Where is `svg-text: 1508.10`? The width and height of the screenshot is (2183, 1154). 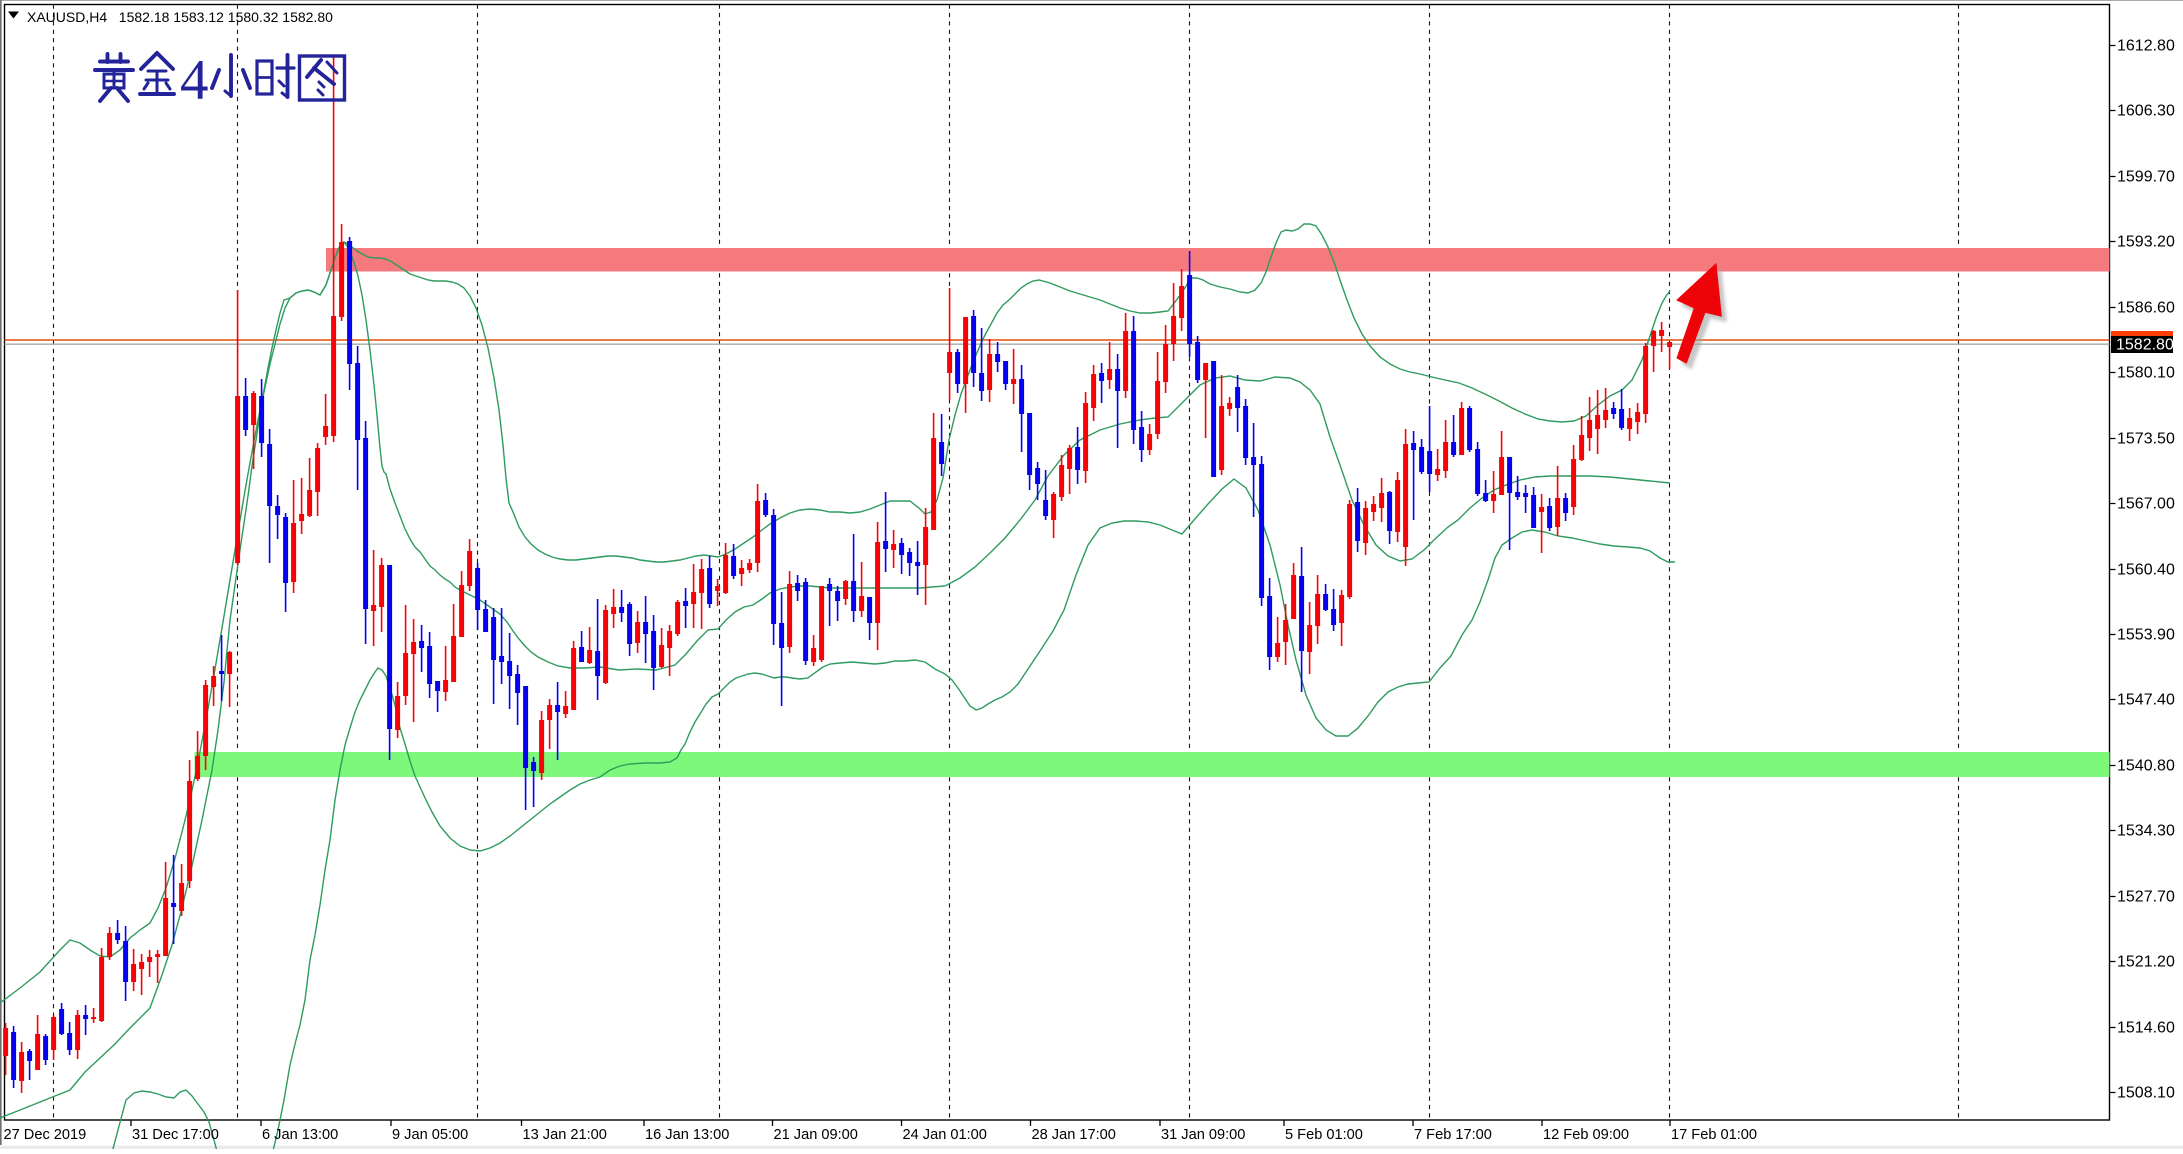
svg-text: 1508.10 is located at coordinates (2146, 1093).